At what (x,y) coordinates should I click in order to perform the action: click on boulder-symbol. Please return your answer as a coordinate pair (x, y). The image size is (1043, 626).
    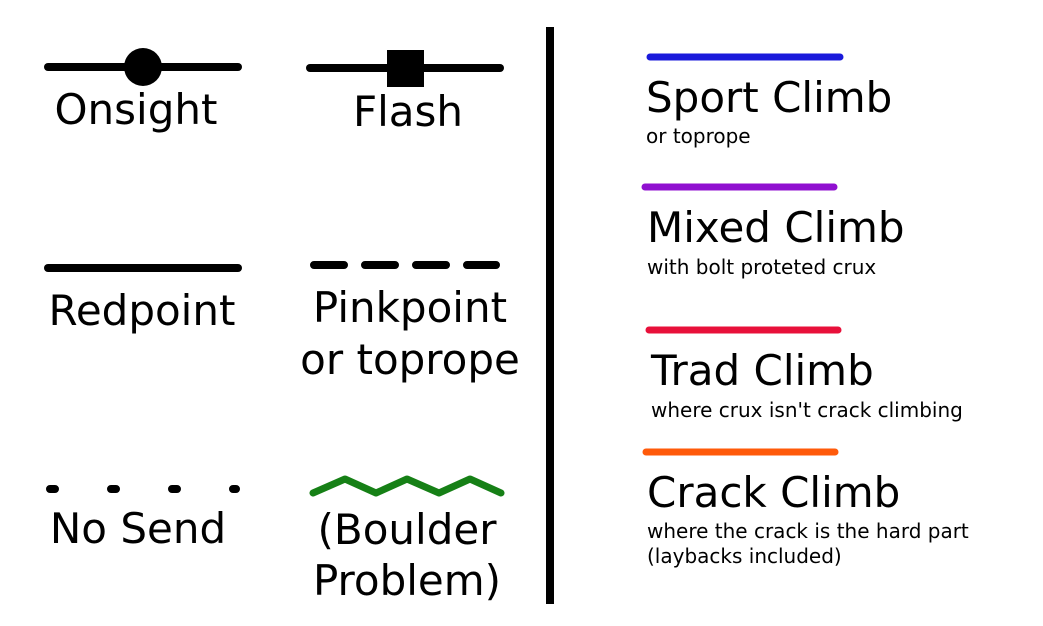
    Looking at the image, I should click on (407, 486).